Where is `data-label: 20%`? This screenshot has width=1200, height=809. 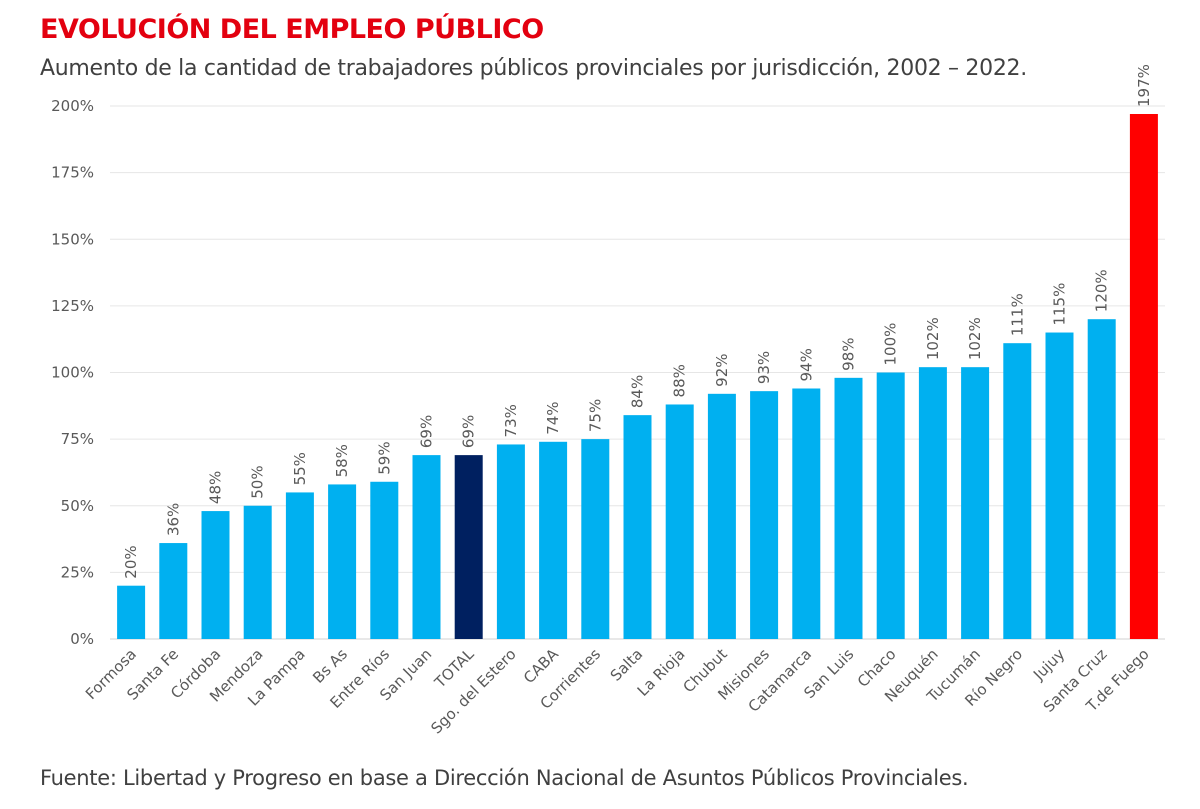
data-label: 20% is located at coordinates (131, 561).